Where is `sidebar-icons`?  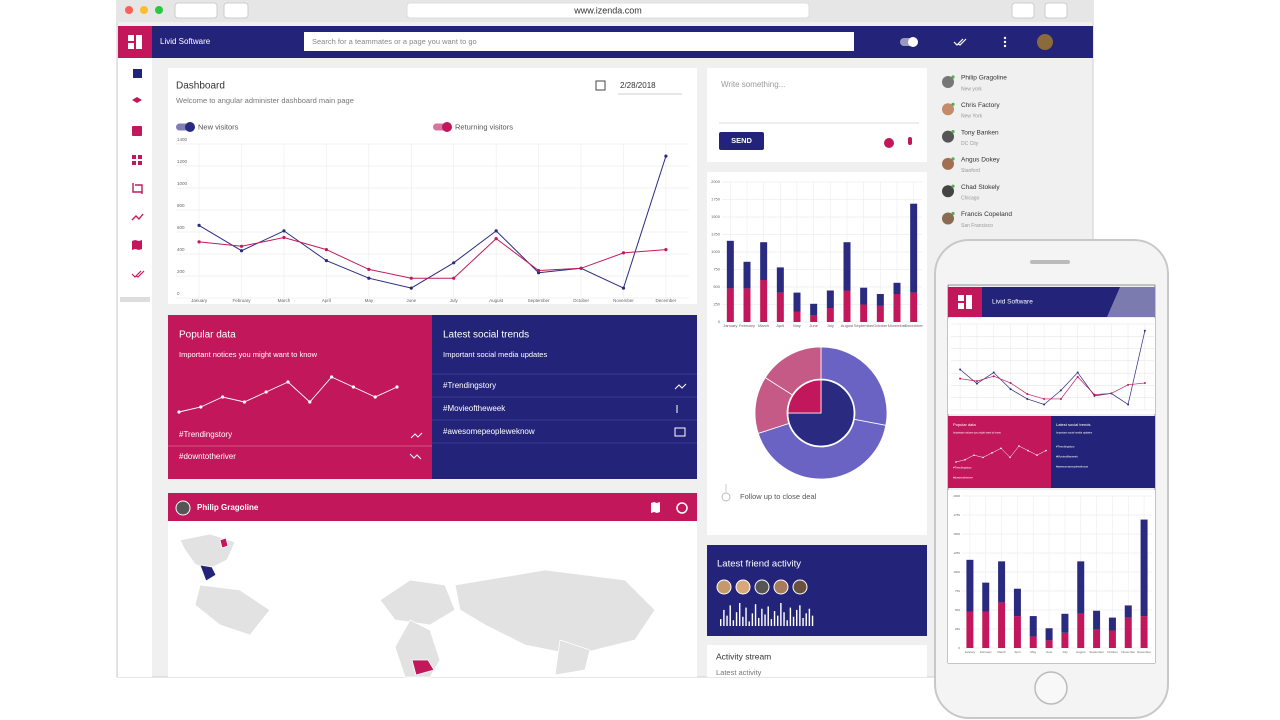 sidebar-icons is located at coordinates (138, 173).